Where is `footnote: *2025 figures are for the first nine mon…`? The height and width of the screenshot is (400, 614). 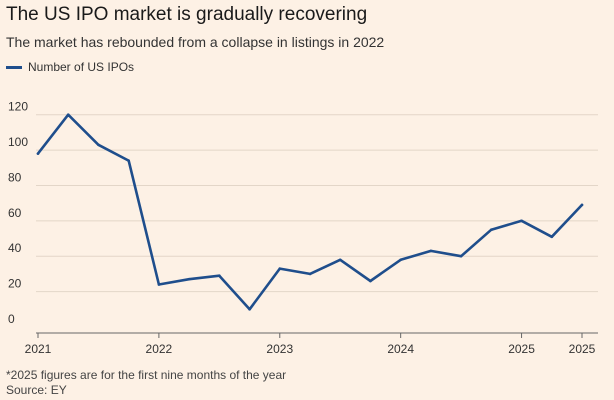
footnote: *2025 figures are for the first nine mon… is located at coordinates (146, 375).